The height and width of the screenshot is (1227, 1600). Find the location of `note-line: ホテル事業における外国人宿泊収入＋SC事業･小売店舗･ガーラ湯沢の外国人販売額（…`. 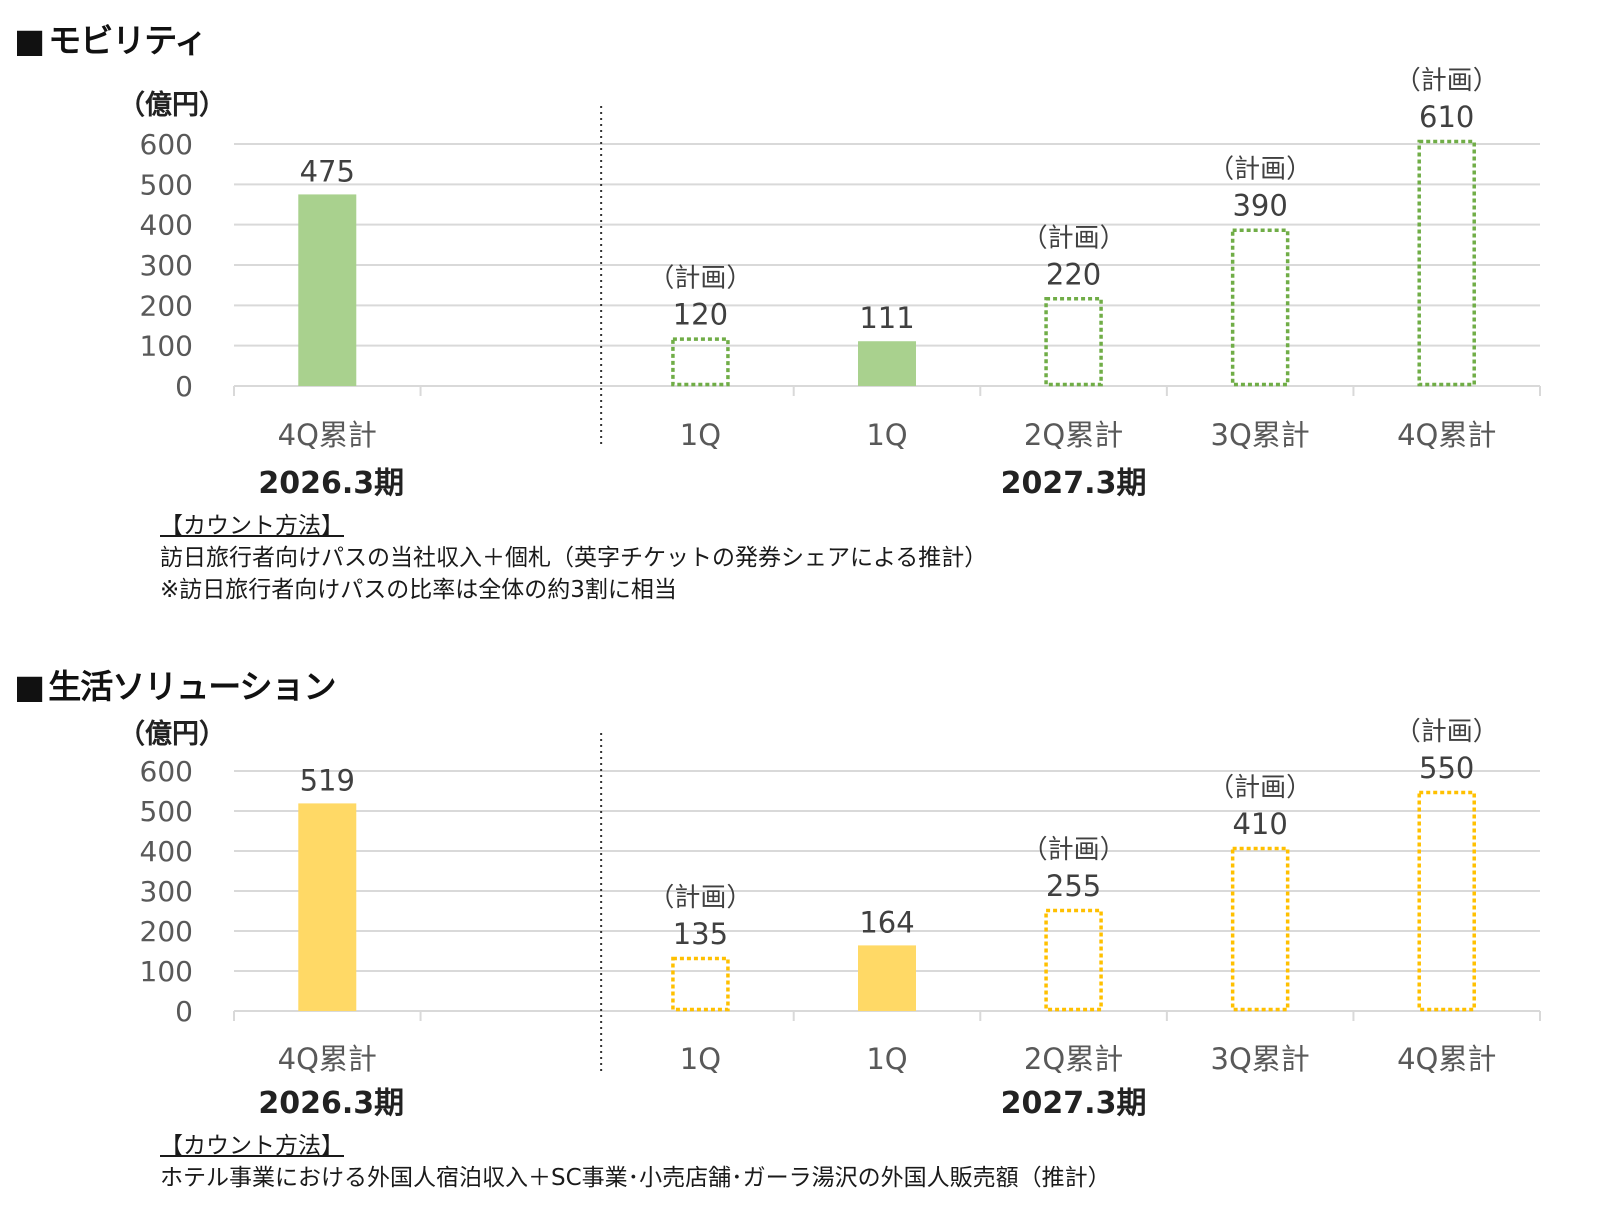

note-line: ホテル事業における外国人宿泊収入＋SC事業･小売店舗･ガーラ湯沢の外国人販売額（… is located at coordinates (635, 1178).